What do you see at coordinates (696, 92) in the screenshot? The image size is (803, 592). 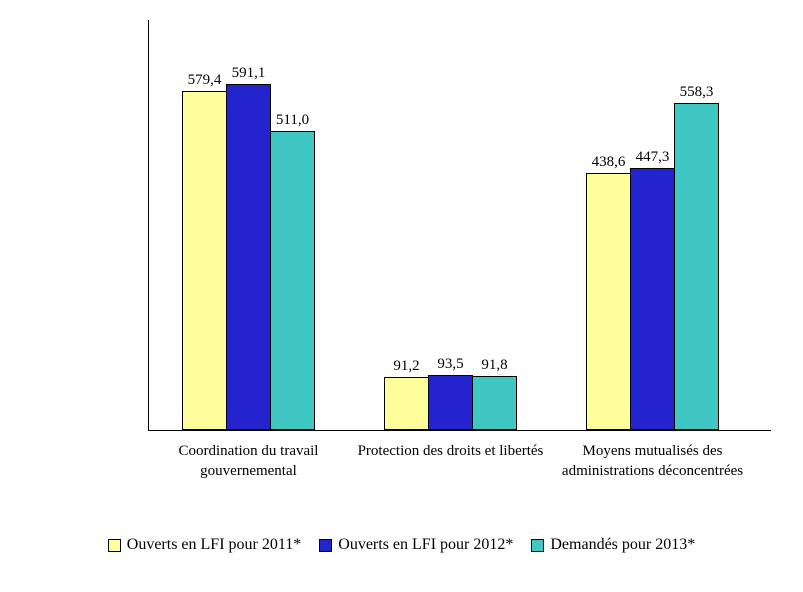 I see `bar-value-label: 558,3` at bounding box center [696, 92].